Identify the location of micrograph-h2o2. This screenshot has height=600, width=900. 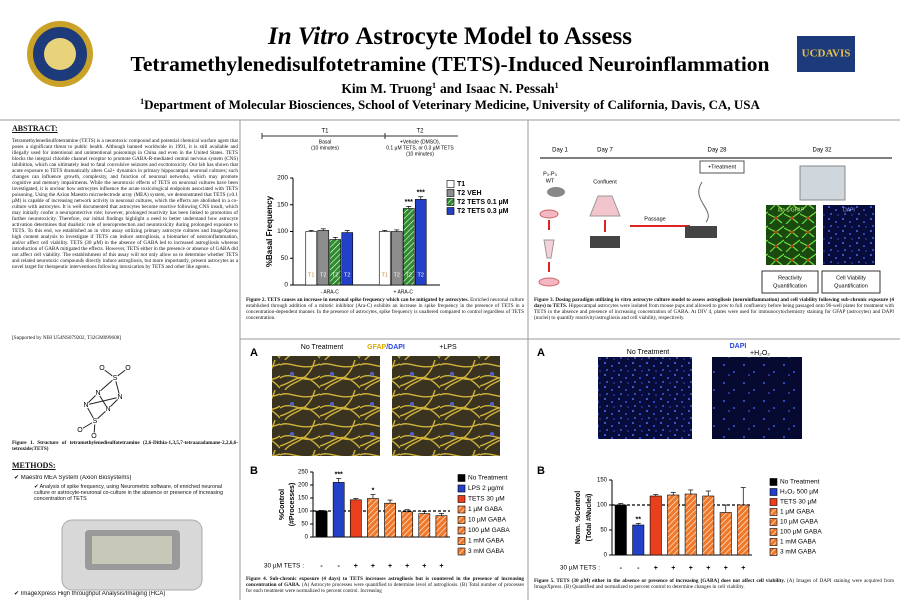
(757, 398).